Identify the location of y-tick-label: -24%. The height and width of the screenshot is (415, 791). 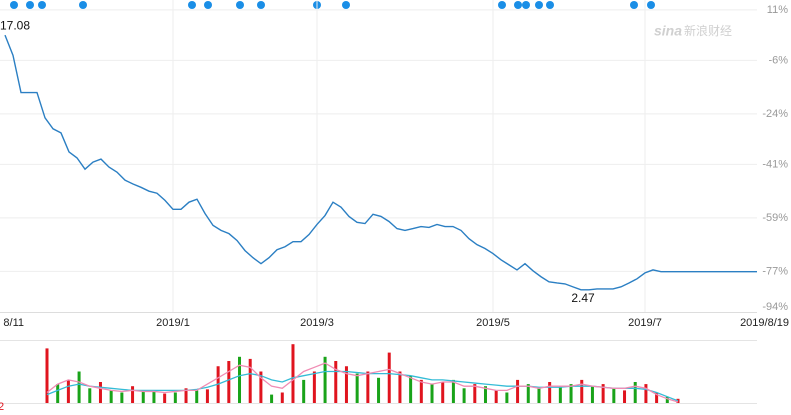
(775, 114).